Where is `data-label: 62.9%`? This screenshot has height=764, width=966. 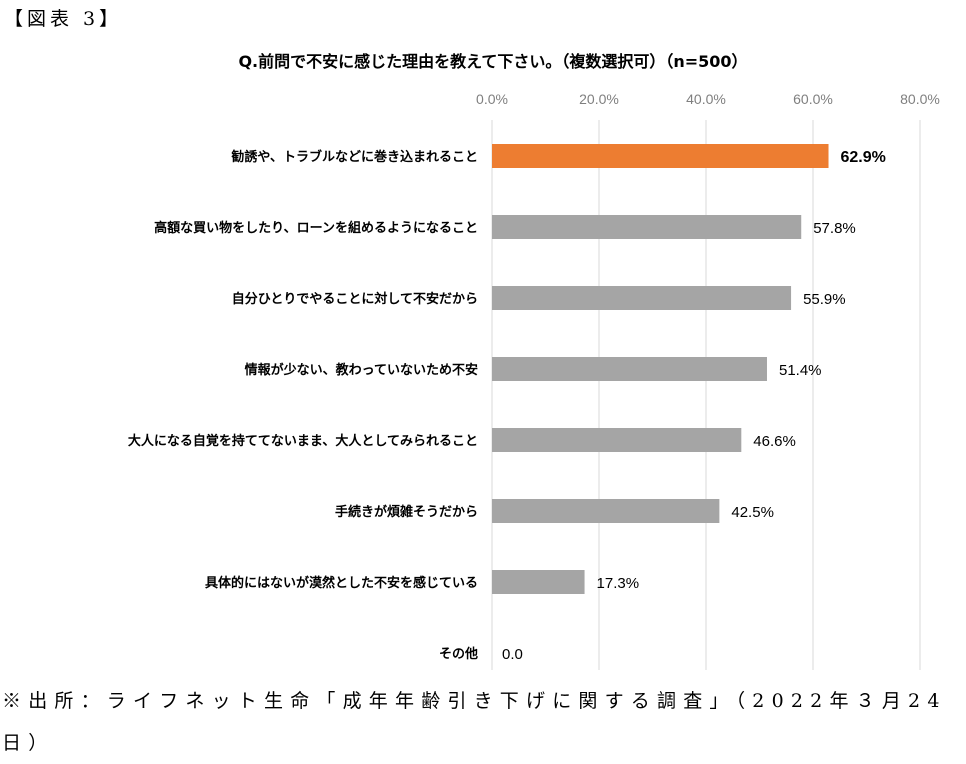 data-label: 62.9% is located at coordinates (863, 157).